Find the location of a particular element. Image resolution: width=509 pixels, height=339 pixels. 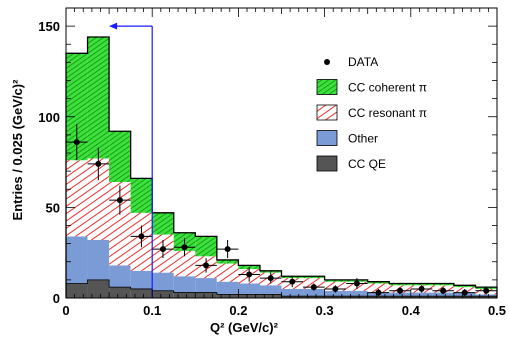

y-tick-label-0: 0 is located at coordinates (56, 298).